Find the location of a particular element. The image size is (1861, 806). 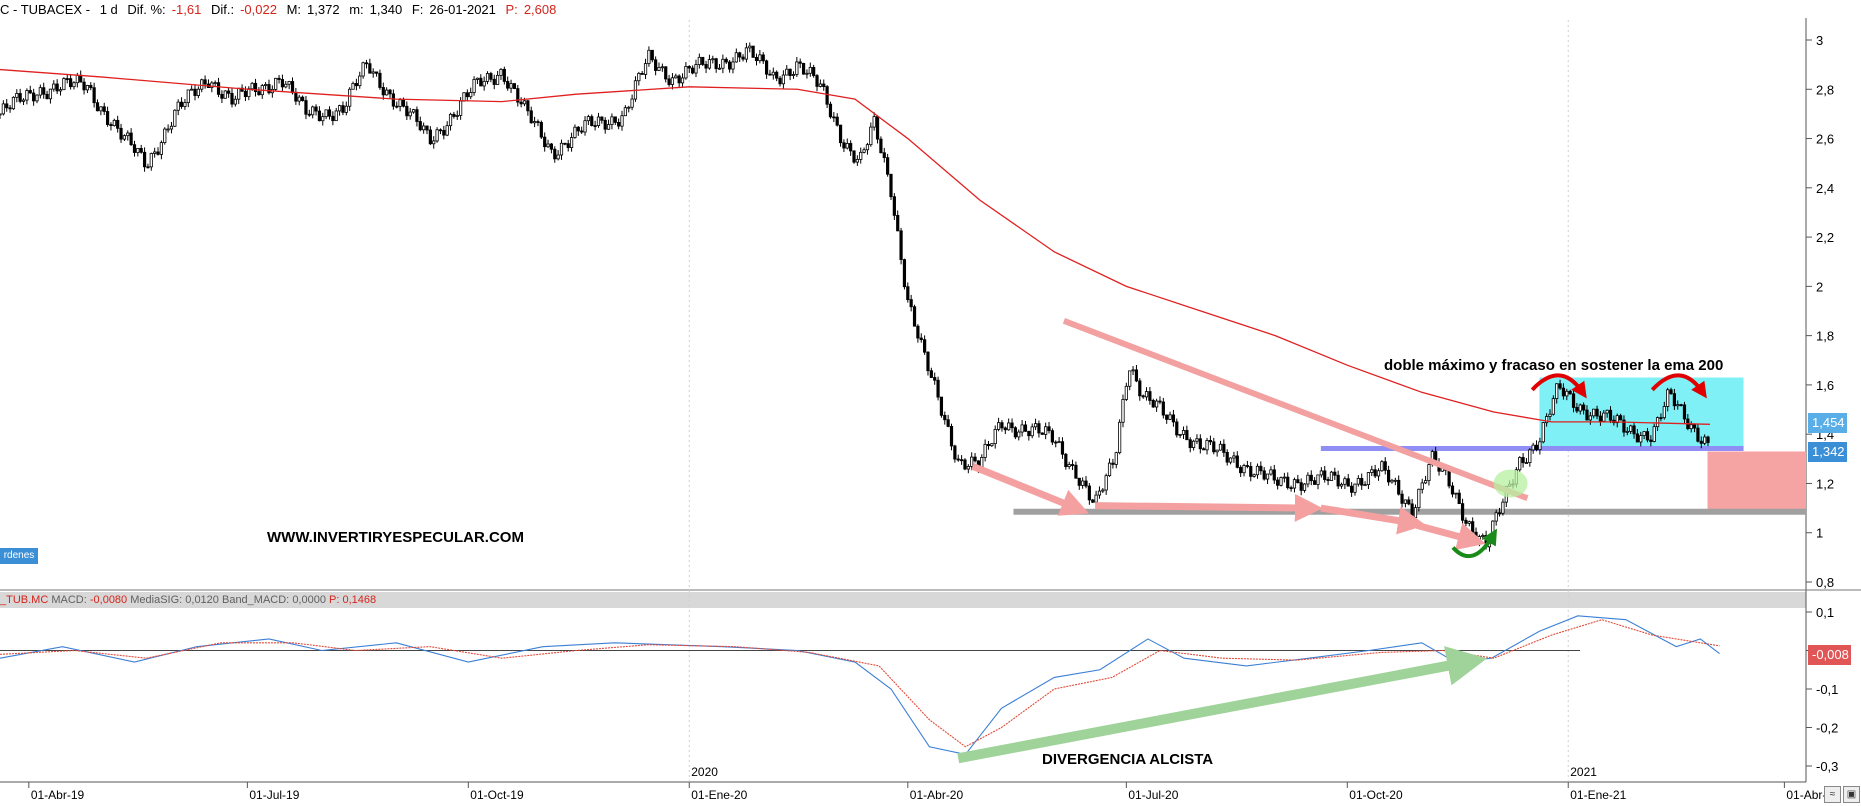

window-button: ▣ is located at coordinates (1851, 794).